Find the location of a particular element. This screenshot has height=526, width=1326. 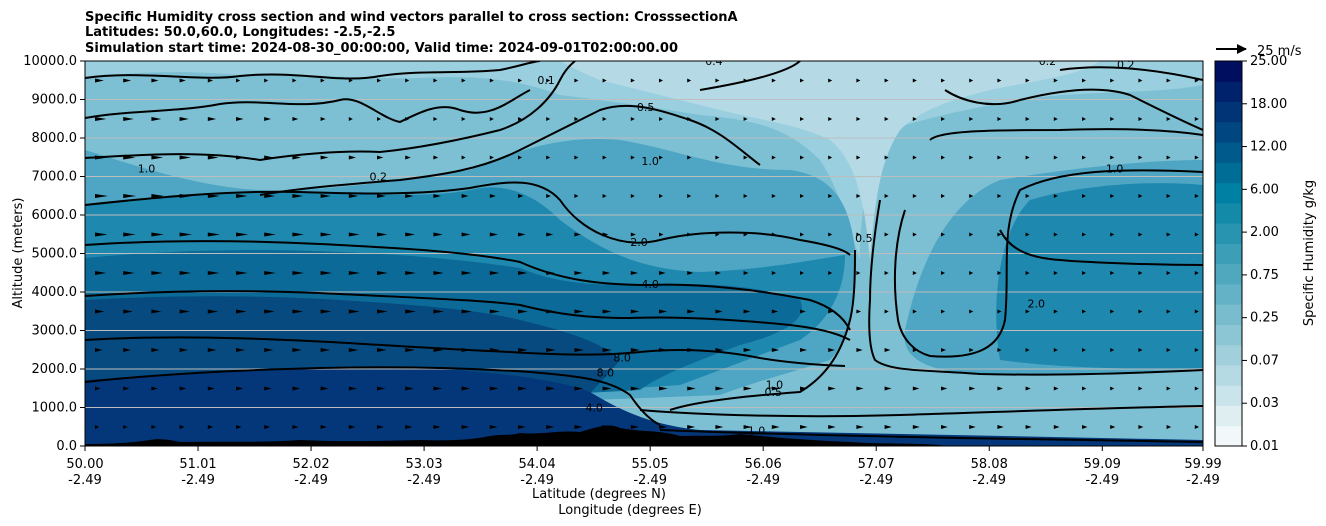

x-tick-label-lat: 59.99 is located at coordinates (1202, 464).